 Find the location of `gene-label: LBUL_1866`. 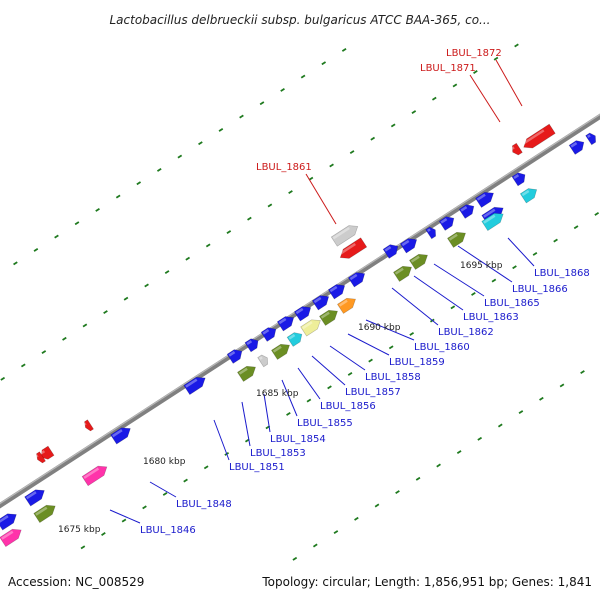

gene-label: LBUL_1866 is located at coordinates (540, 289).